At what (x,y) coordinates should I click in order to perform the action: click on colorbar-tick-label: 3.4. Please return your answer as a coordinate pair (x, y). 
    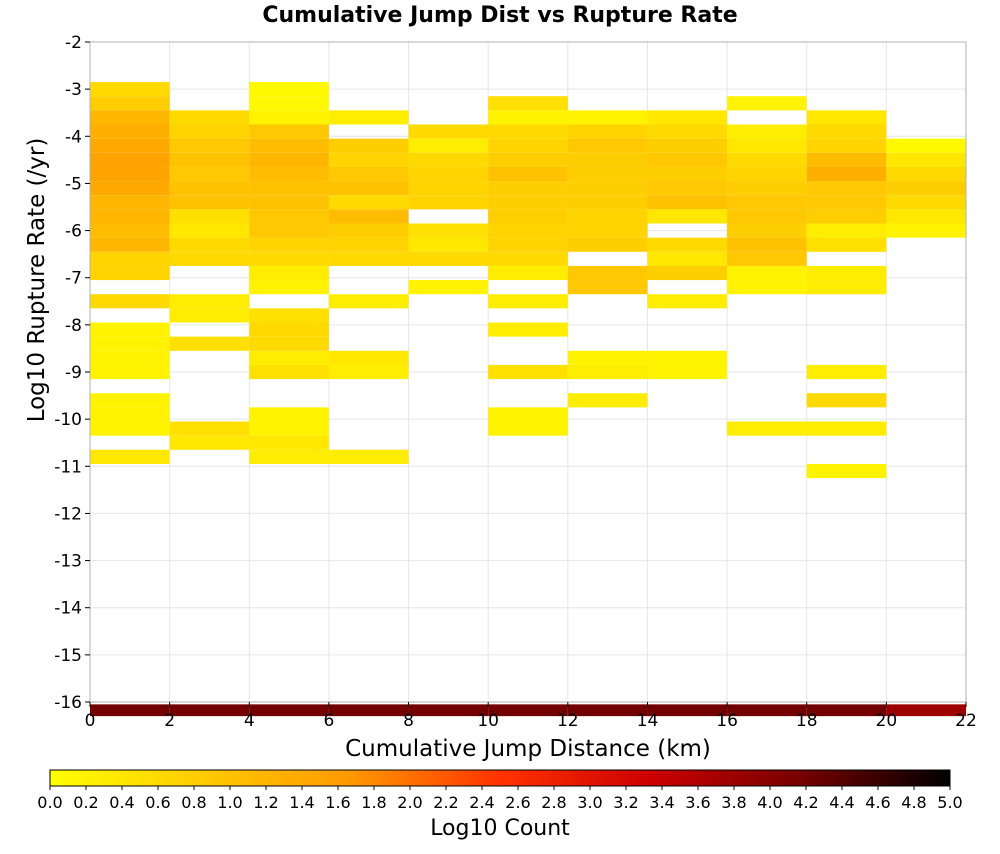
    Looking at the image, I should click on (661, 802).